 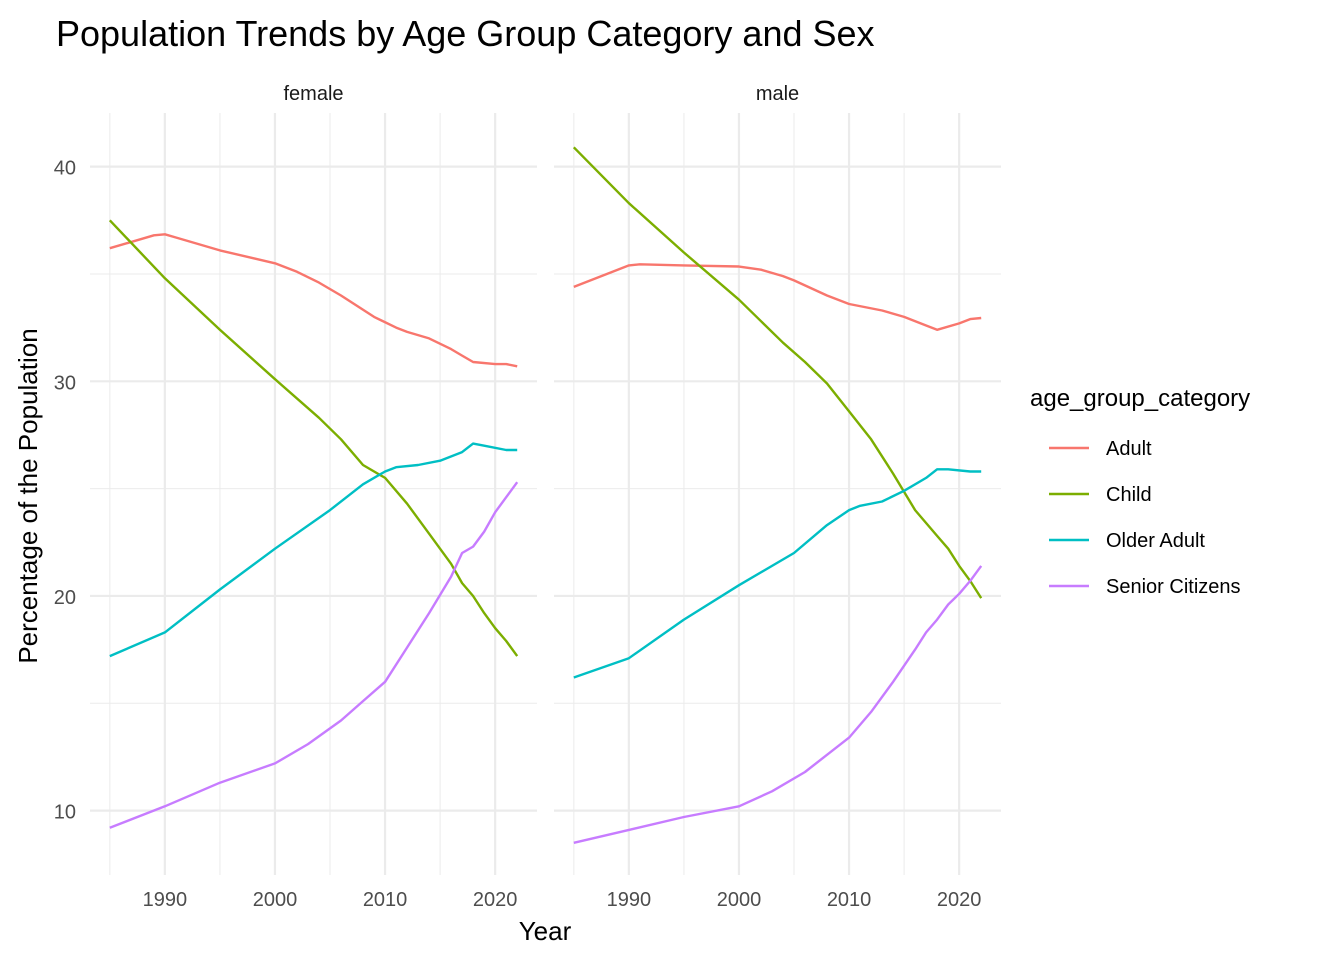 What do you see at coordinates (777, 297) in the screenshot?
I see `series-line-male-adult` at bounding box center [777, 297].